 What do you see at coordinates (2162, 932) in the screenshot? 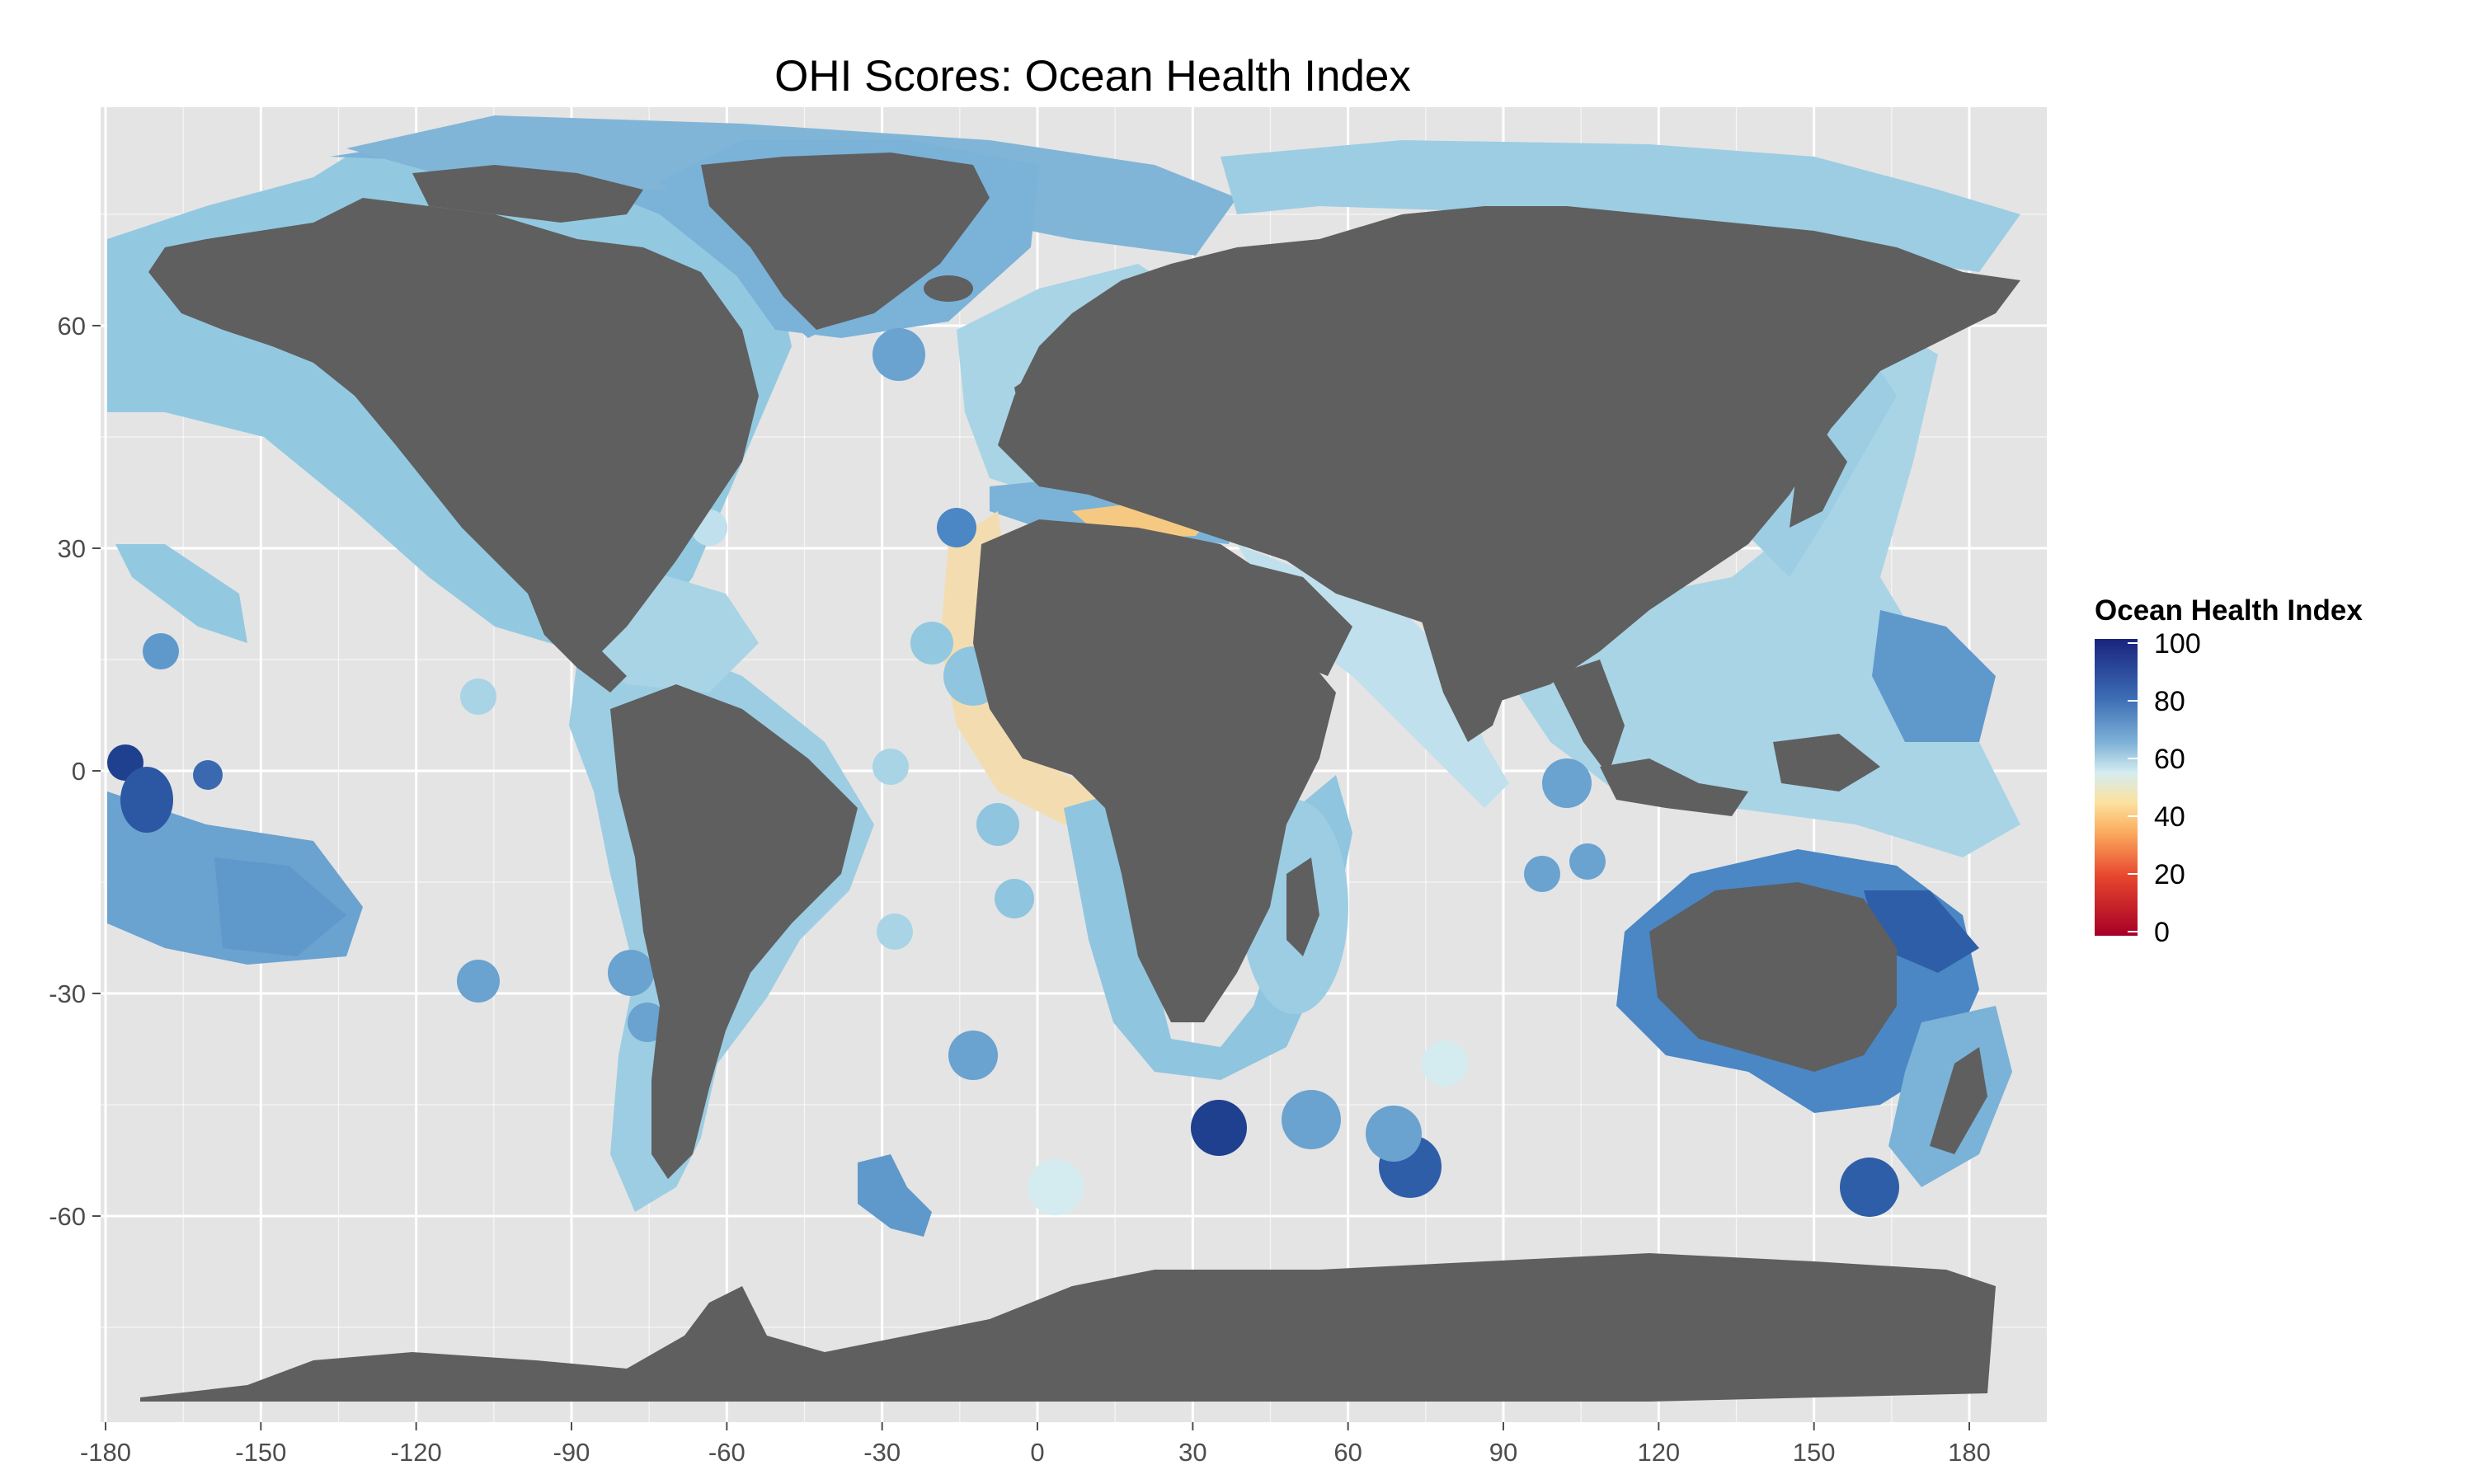
I see `legend-label: 0` at bounding box center [2162, 932].